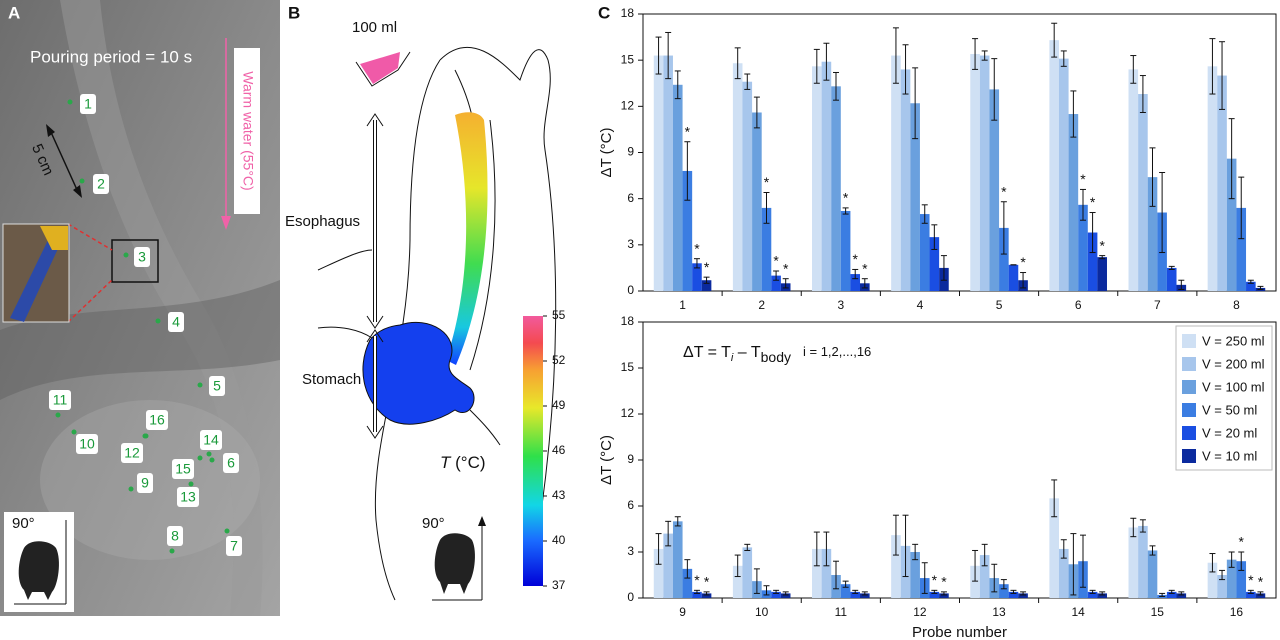 The width and height of the screenshot is (1280, 640). I want to click on probe-label: 10, so click(87, 444).